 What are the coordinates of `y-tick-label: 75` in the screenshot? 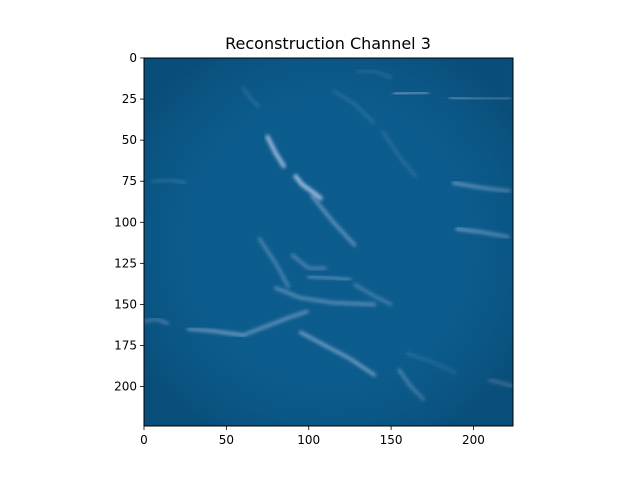 It's located at (129, 181).